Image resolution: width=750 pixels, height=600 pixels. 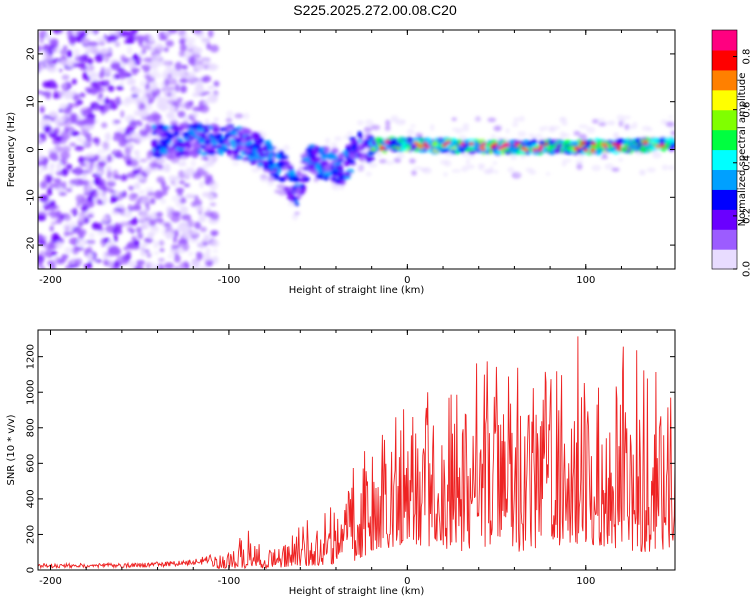 I want to click on spectrogram-x-tick-label: -200, so click(x=50, y=280).